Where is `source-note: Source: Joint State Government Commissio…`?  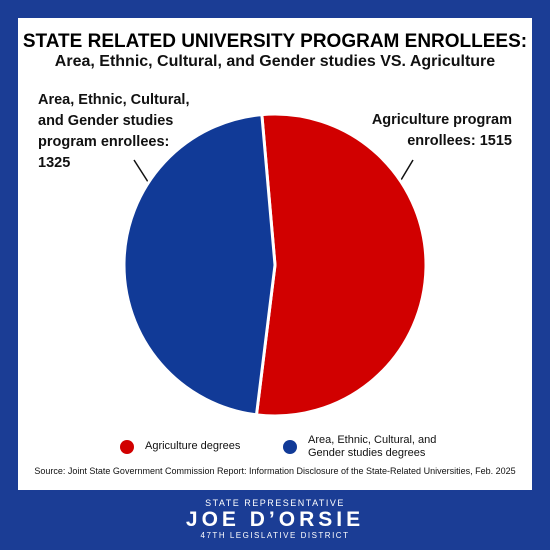 source-note: Source: Joint State Government Commissio… is located at coordinates (275, 471).